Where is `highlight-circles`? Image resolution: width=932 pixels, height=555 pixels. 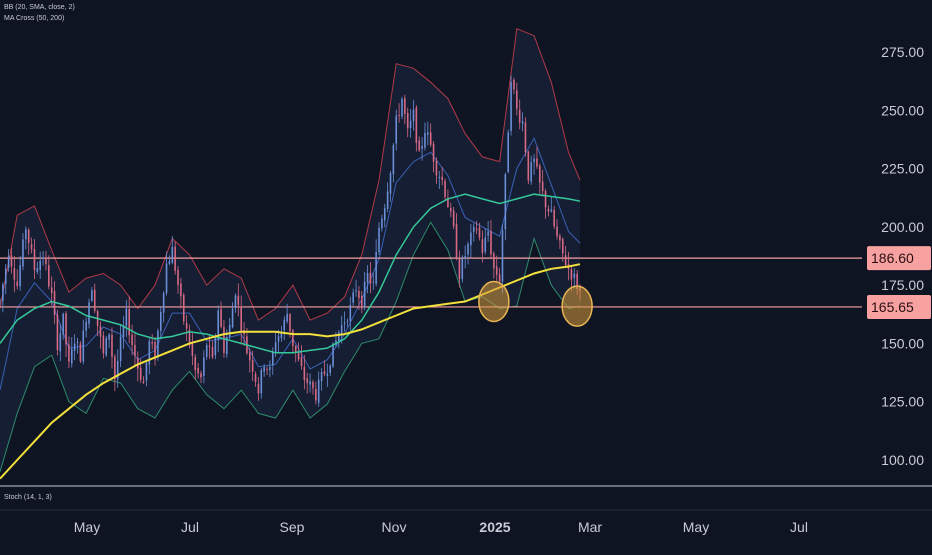 highlight-circles is located at coordinates (535, 303).